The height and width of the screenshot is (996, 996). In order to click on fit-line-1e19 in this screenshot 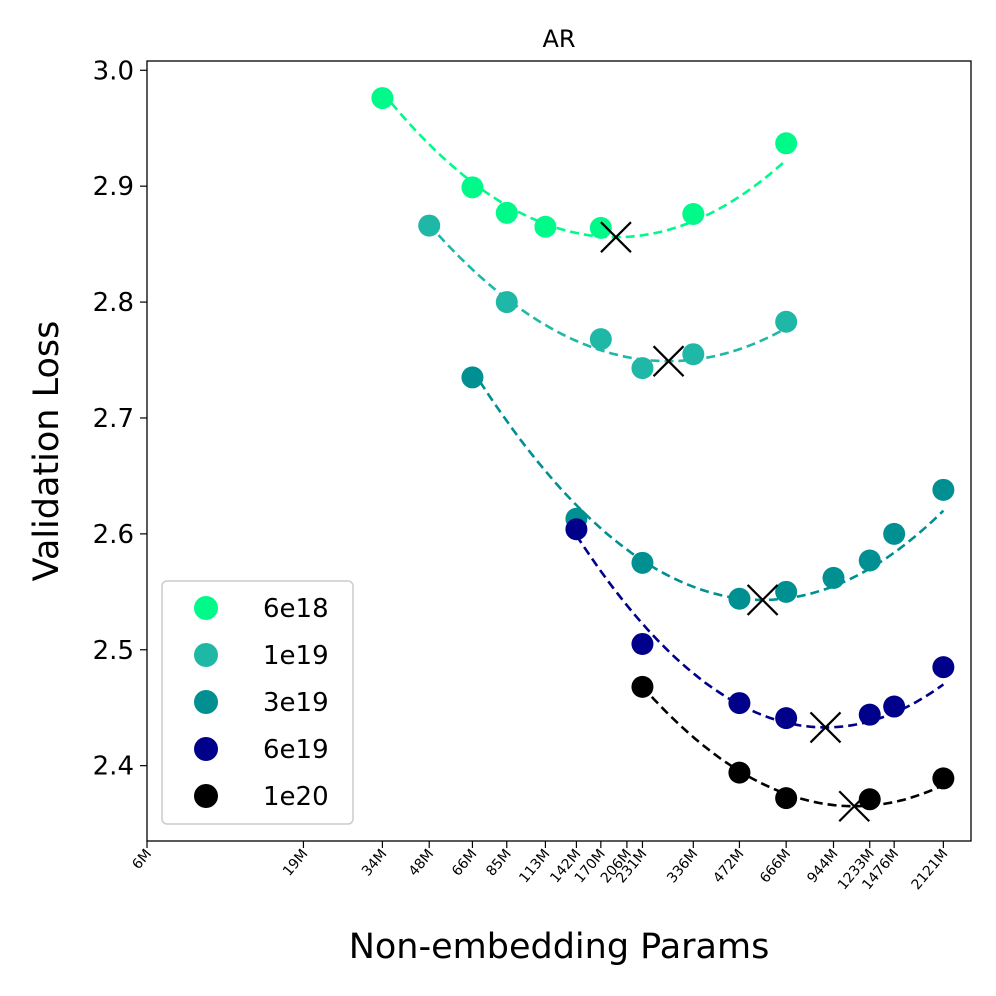, I will do `click(607, 293)`.